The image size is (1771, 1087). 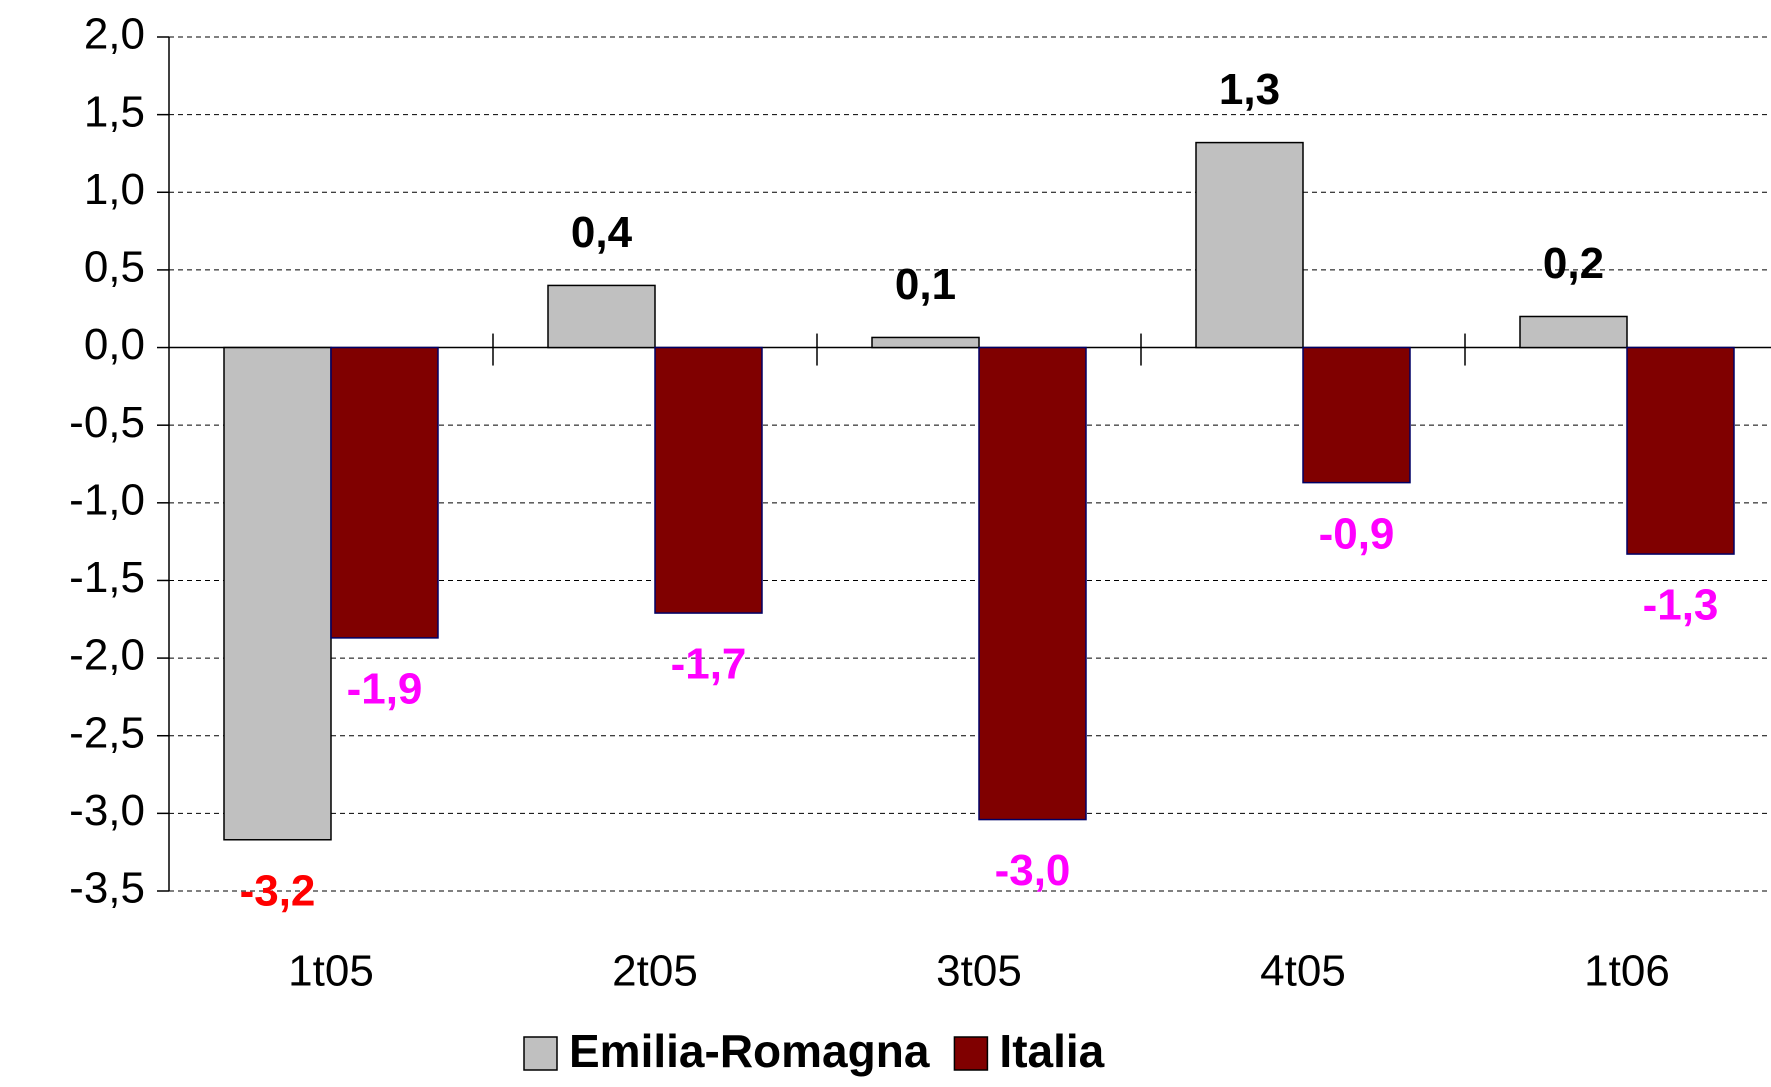 I want to click on y-tick-label: -2,5, so click(x=107, y=732).